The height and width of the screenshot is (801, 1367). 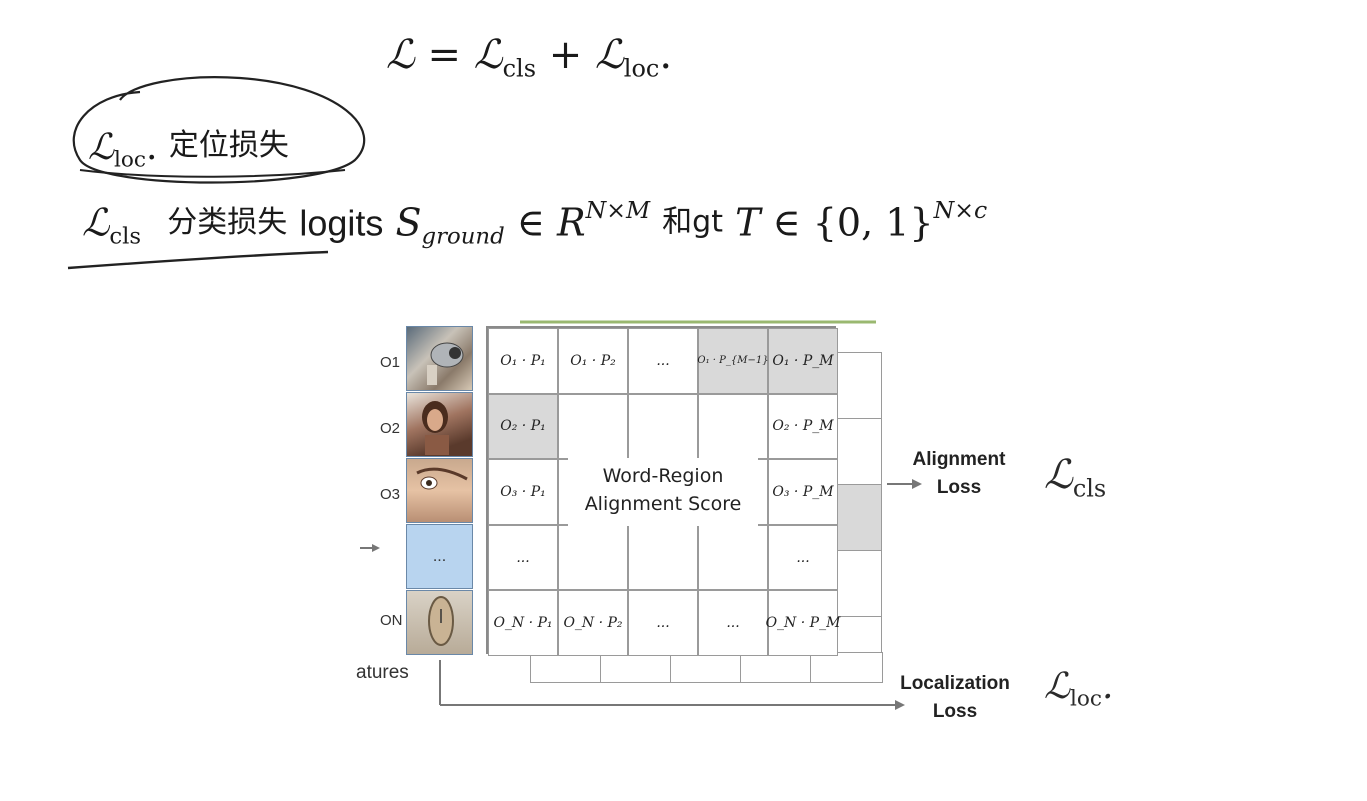 What do you see at coordinates (959, 487) in the screenshot?
I see `alignment-loss-line-2: Loss` at bounding box center [959, 487].